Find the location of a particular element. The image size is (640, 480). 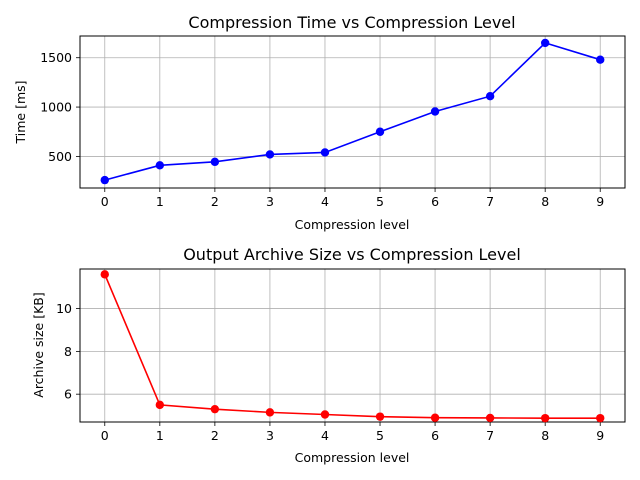

size-x-ticks: 0 1 2 3 4 5 6 7 8 9 is located at coordinates (352, 432).